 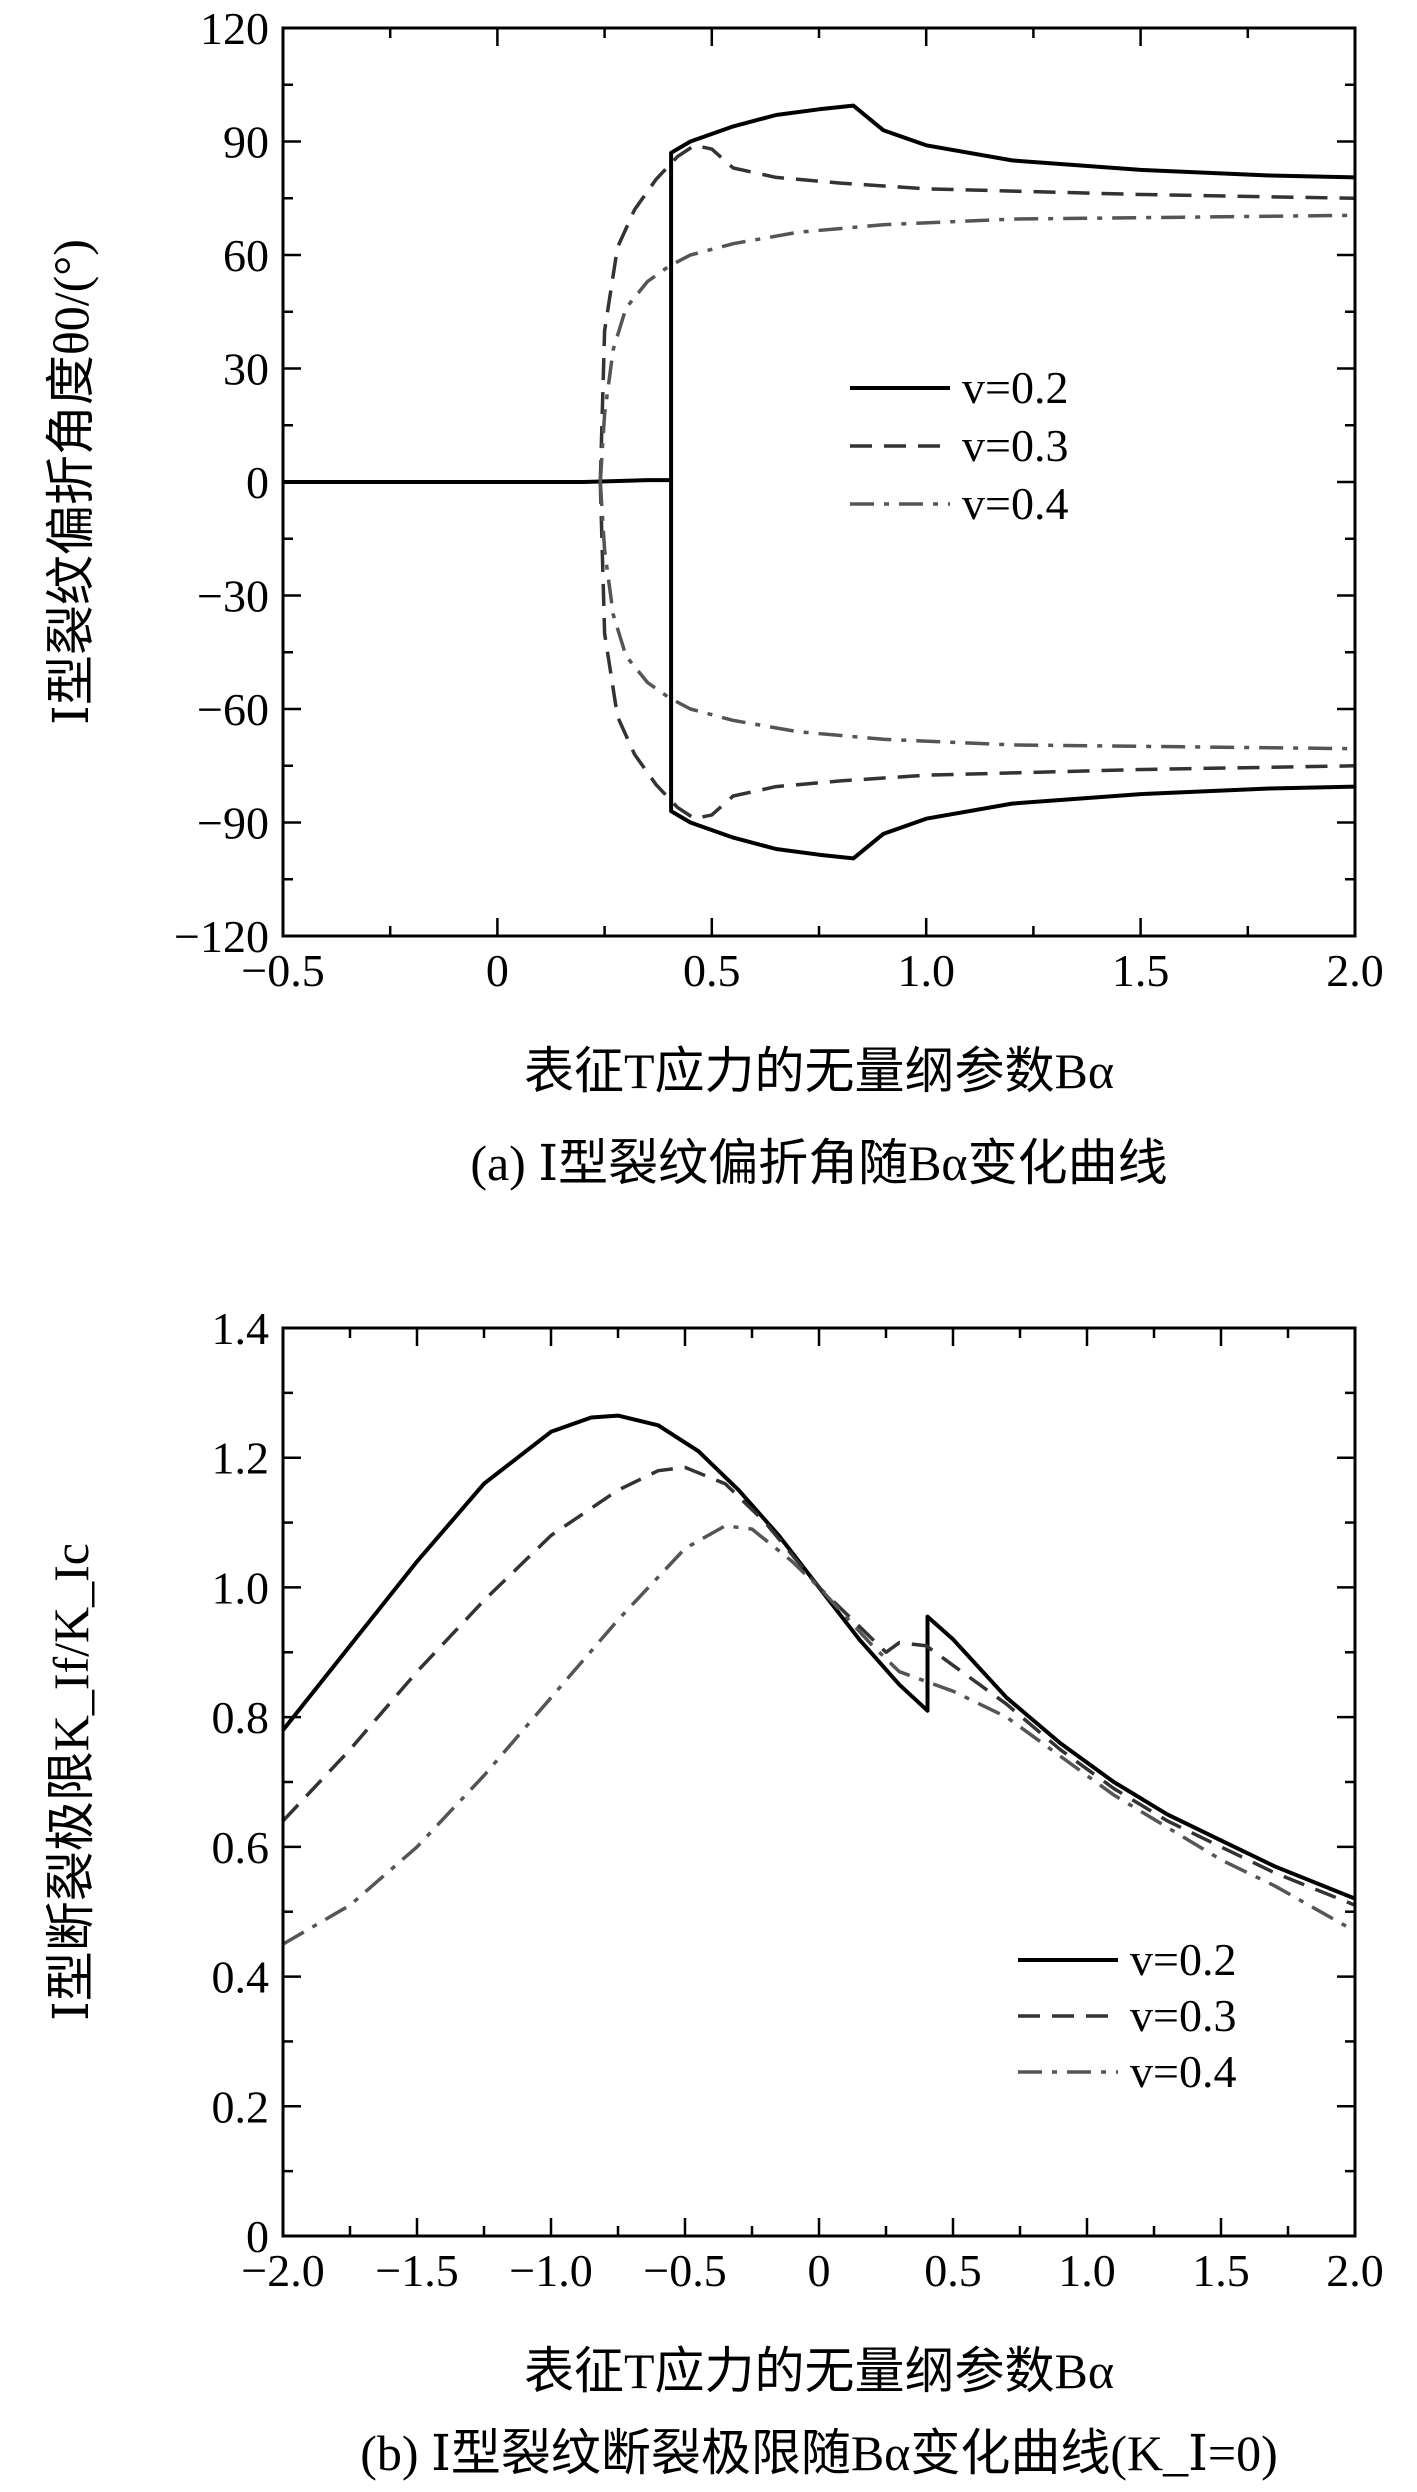 What do you see at coordinates (818, 2453) in the screenshot?
I see `caption-b: (b) Ⅰ型裂纹断裂极限随Bα变化曲线(K_Ⅰ=0)` at bounding box center [818, 2453].